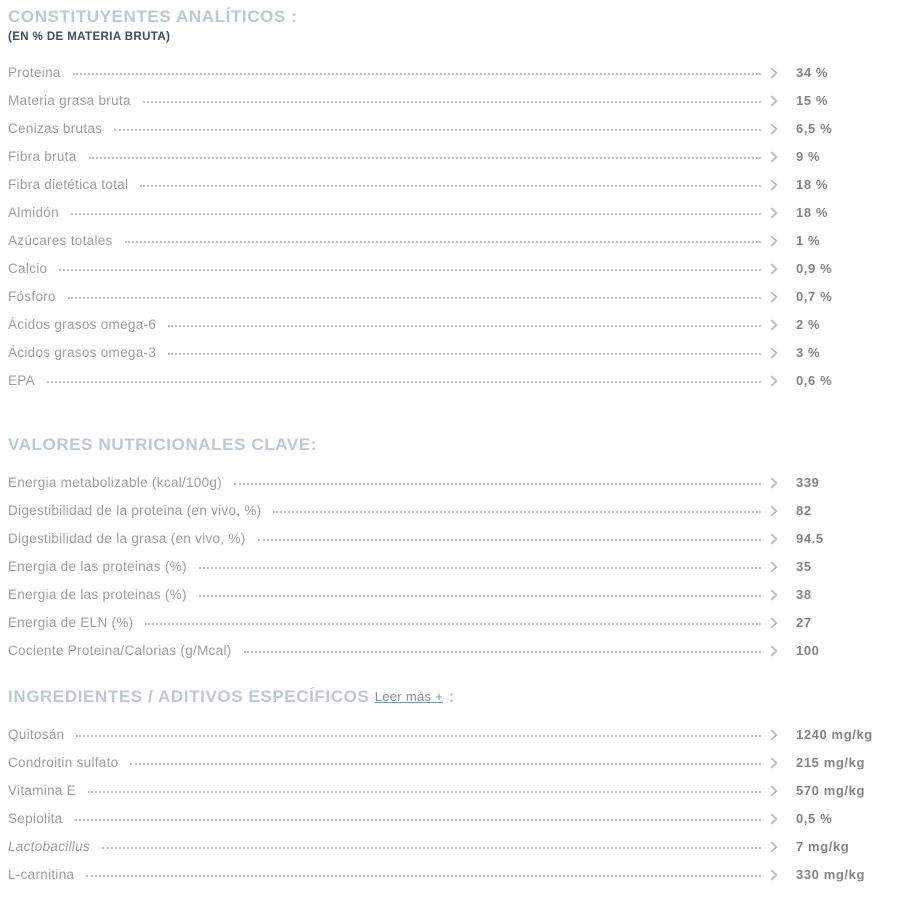 The height and width of the screenshot is (900, 900). Describe the element at coordinates (451, 696) in the screenshot. I see `section-title-suffix: :` at that location.